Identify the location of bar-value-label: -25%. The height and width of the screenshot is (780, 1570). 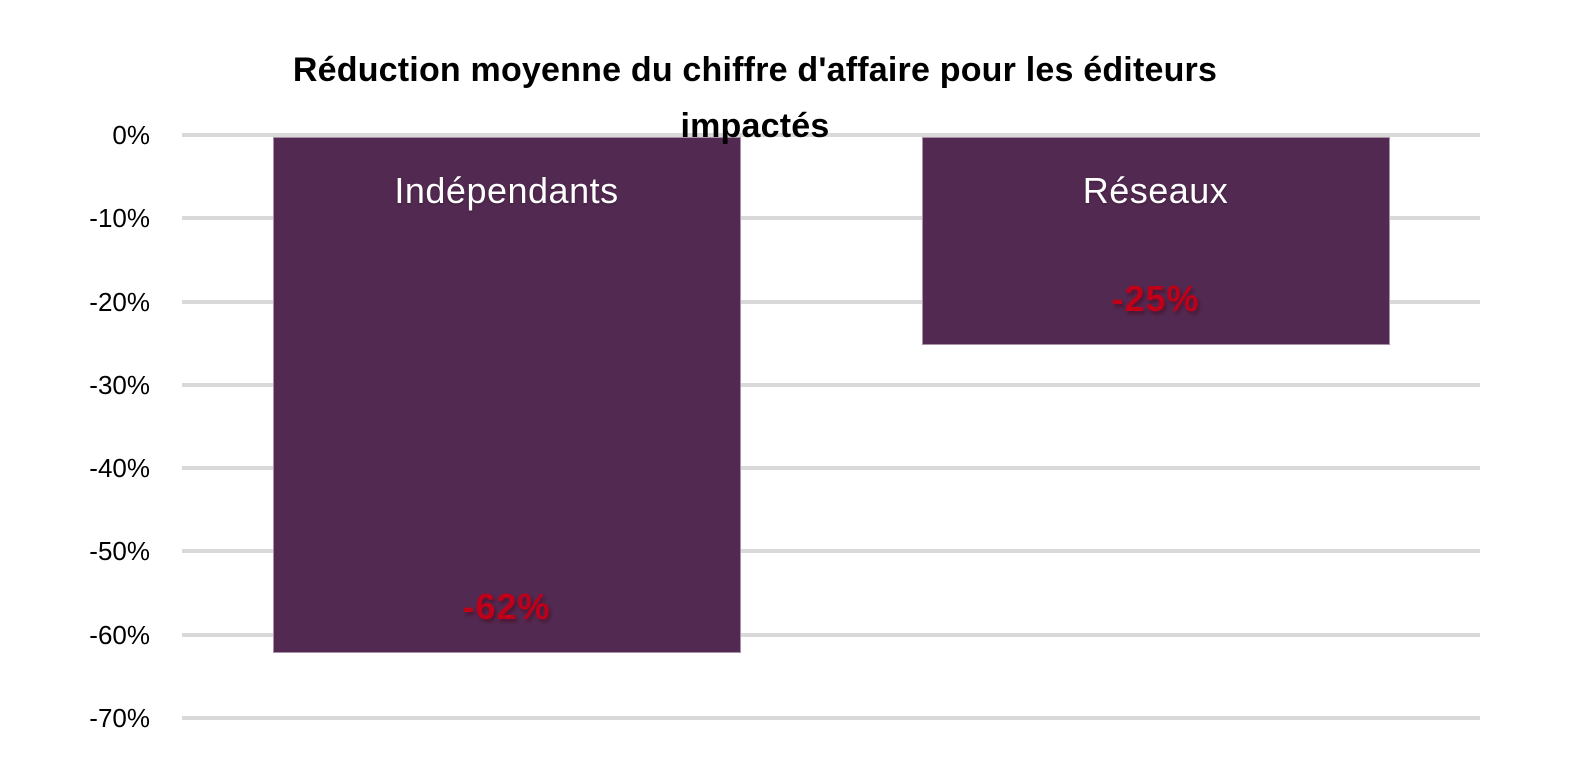
(1155, 299).